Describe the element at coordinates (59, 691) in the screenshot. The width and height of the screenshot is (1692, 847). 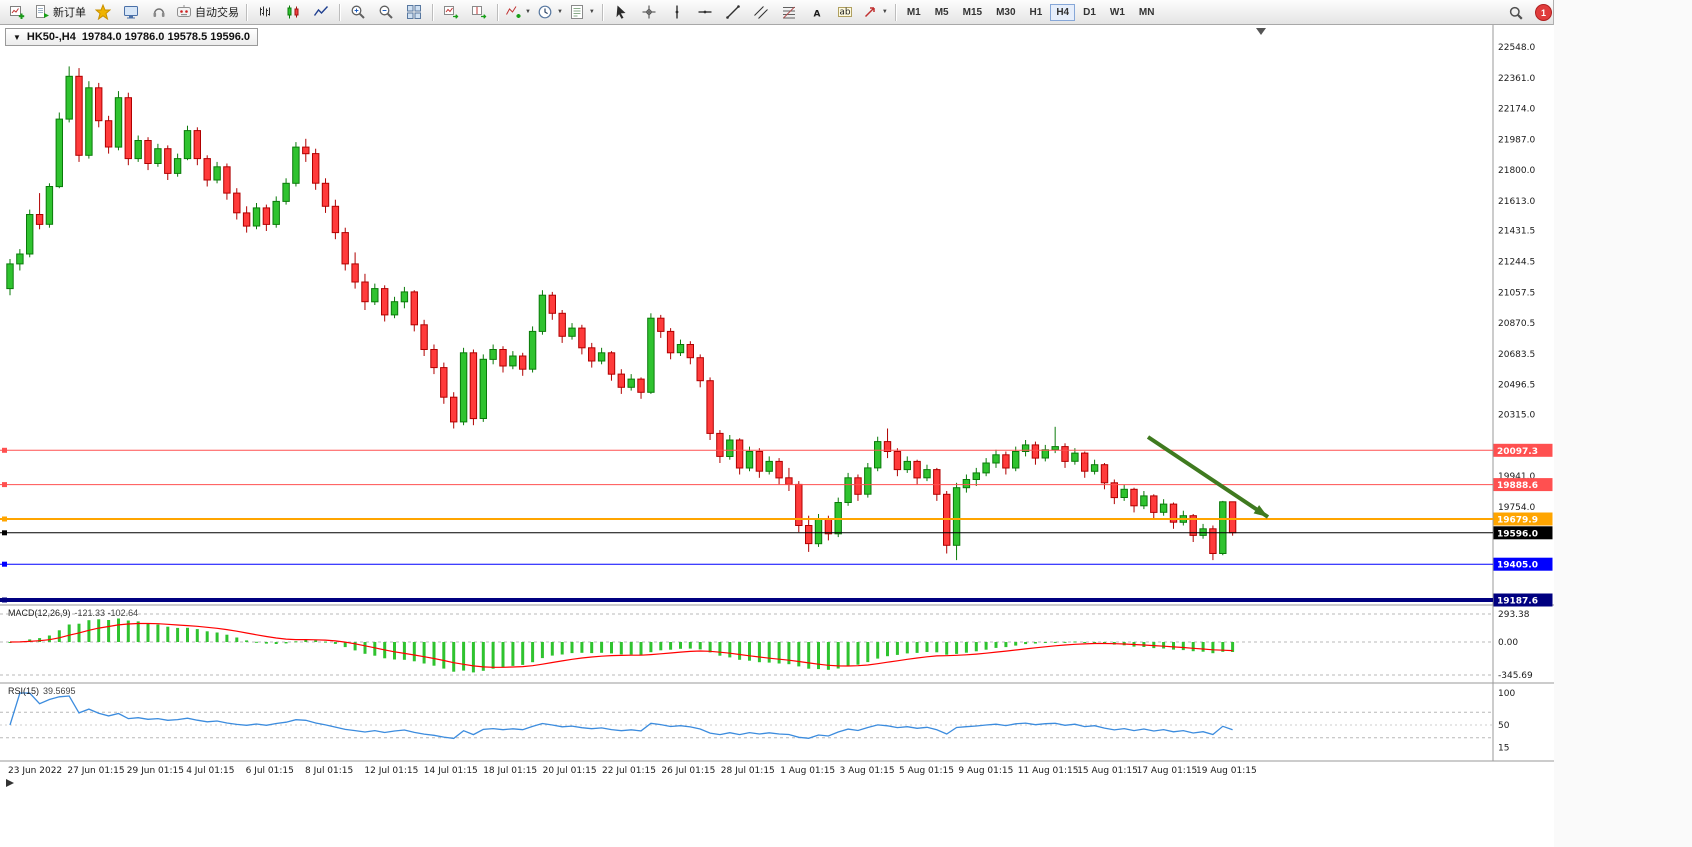
I see `rsi-value: 39.5695` at that location.